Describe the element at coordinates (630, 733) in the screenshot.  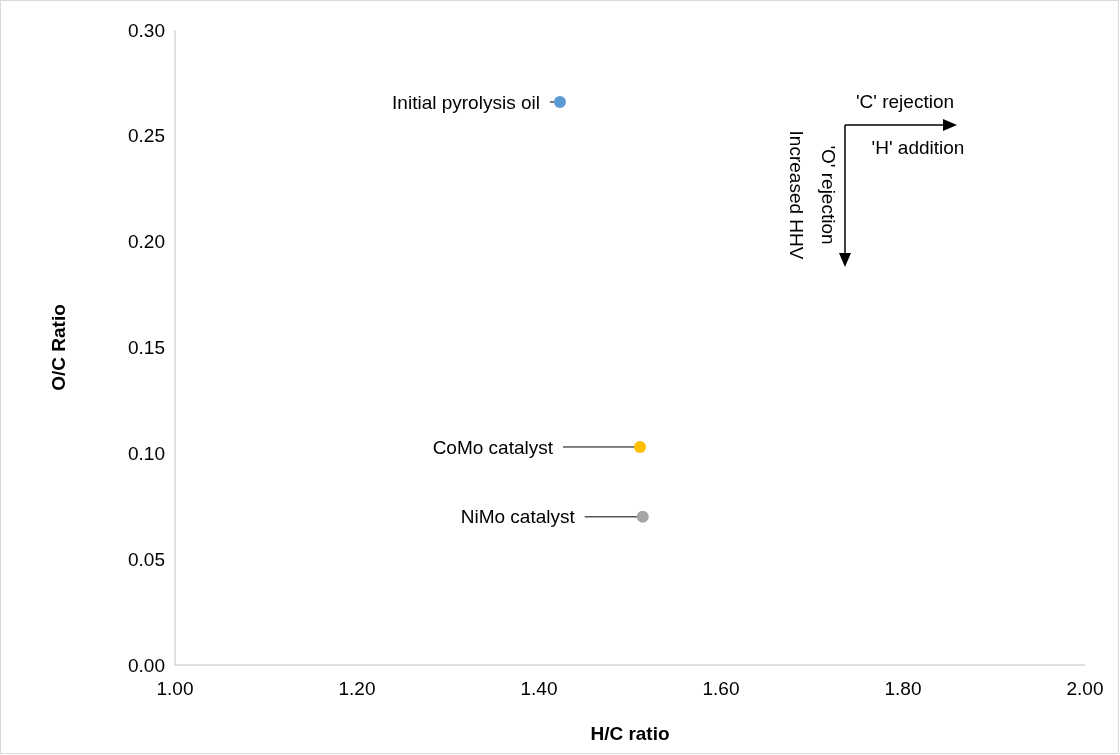
I see `x-axis-title: H/C ratio` at that location.